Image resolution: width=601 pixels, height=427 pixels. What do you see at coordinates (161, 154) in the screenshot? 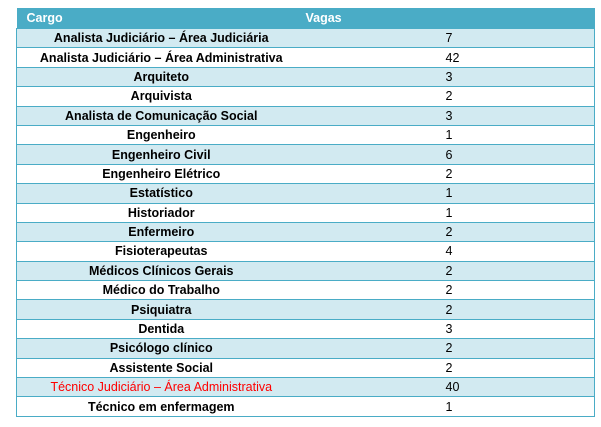
I see `cargo-cell: Engenheiro Civil` at bounding box center [161, 154].